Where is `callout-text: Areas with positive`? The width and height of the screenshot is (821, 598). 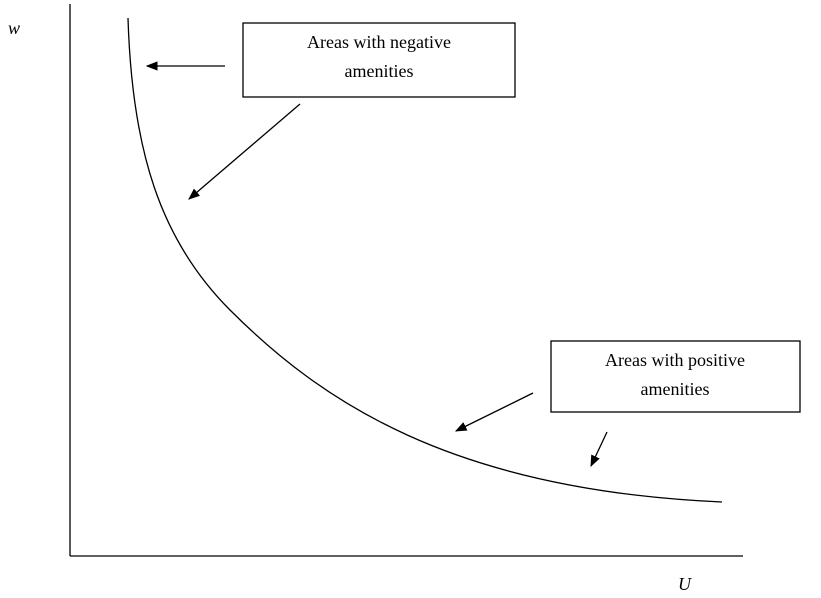 callout-text: Areas with positive is located at coordinates (675, 360).